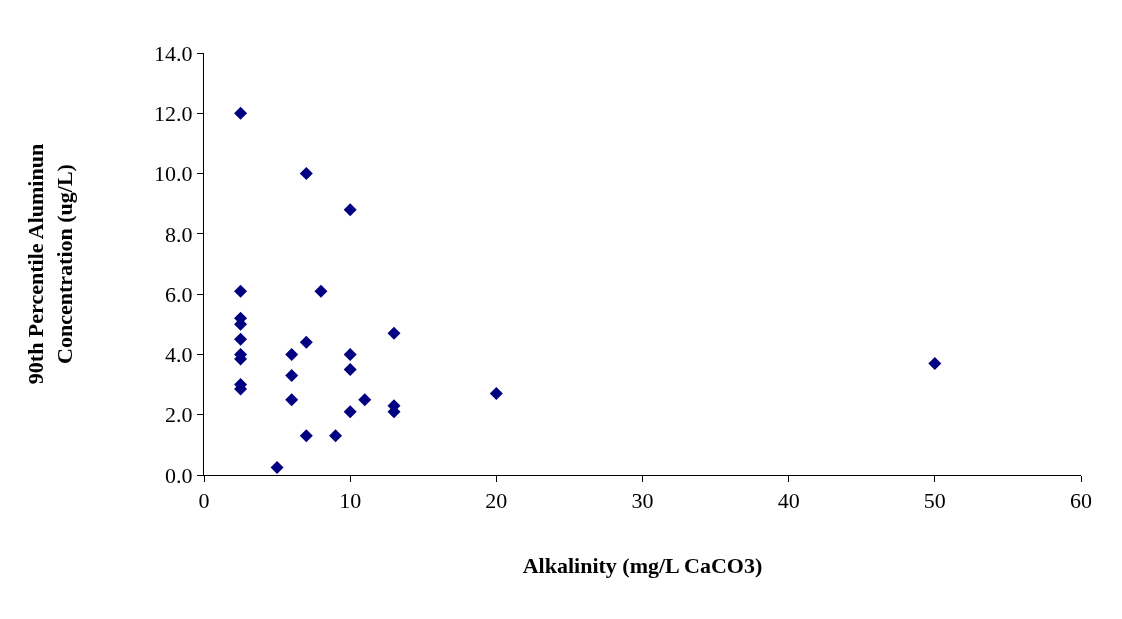  I want to click on x-tick-label: 40, so click(788, 501).